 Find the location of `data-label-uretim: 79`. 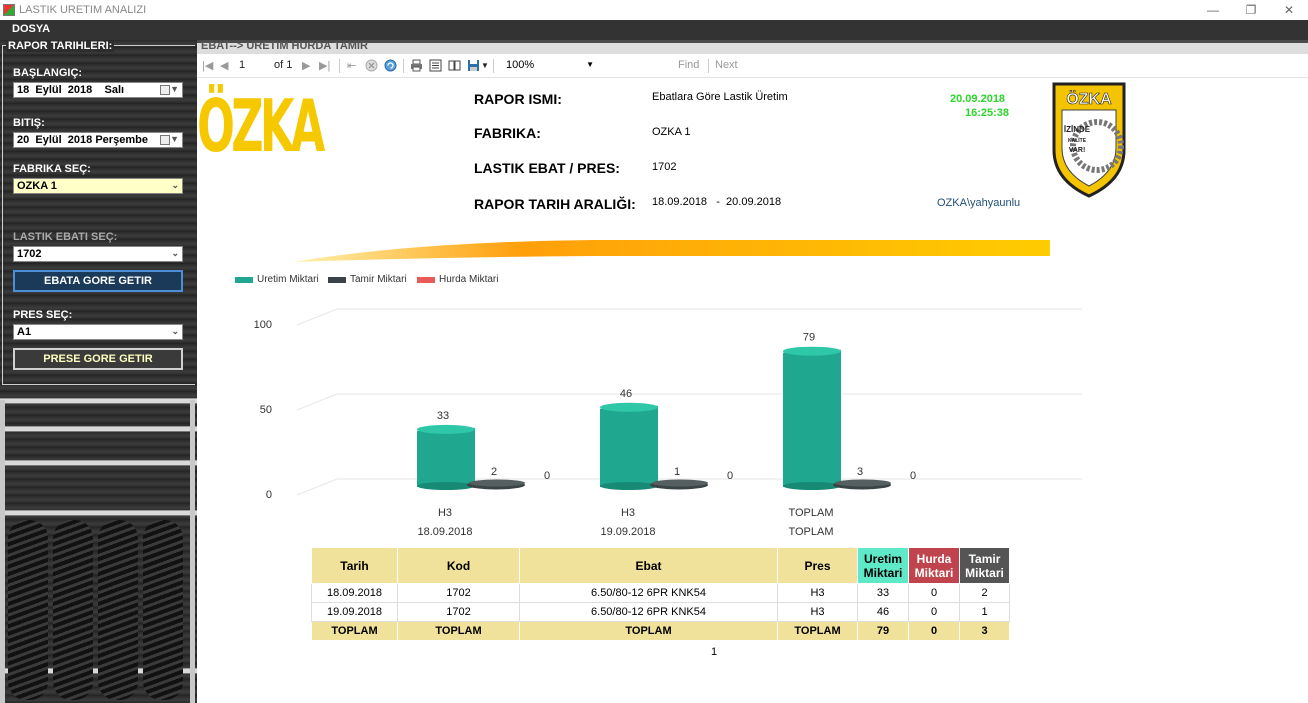

data-label-uretim: 79 is located at coordinates (809, 338).